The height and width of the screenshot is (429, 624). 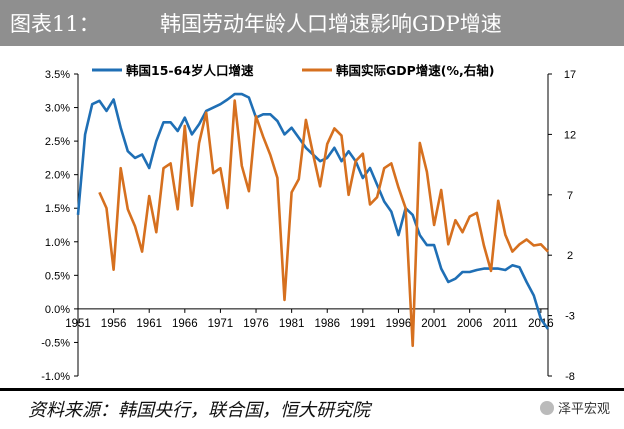 What do you see at coordinates (570, 75) in the screenshot?
I see `right-tick-label: 17` at bounding box center [570, 75].